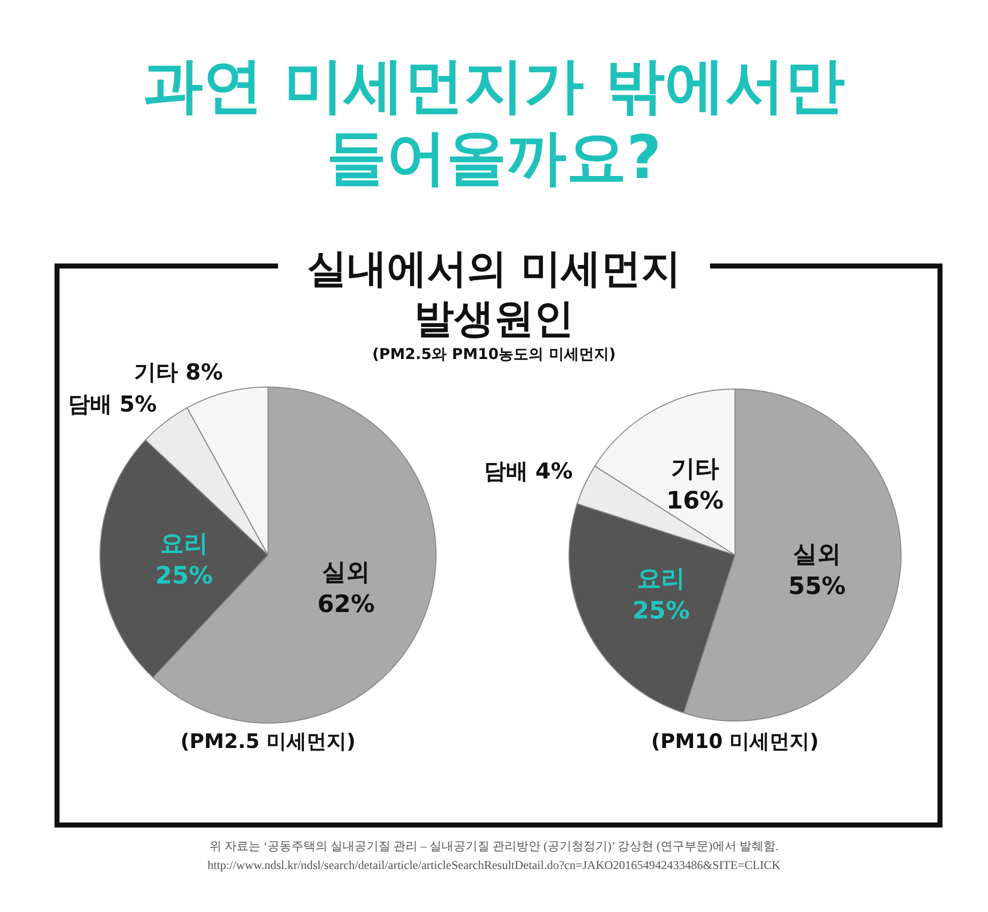 This screenshot has width=988, height=912. Describe the element at coordinates (695, 468) in the screenshot. I see `slice-label: 기타` at that location.